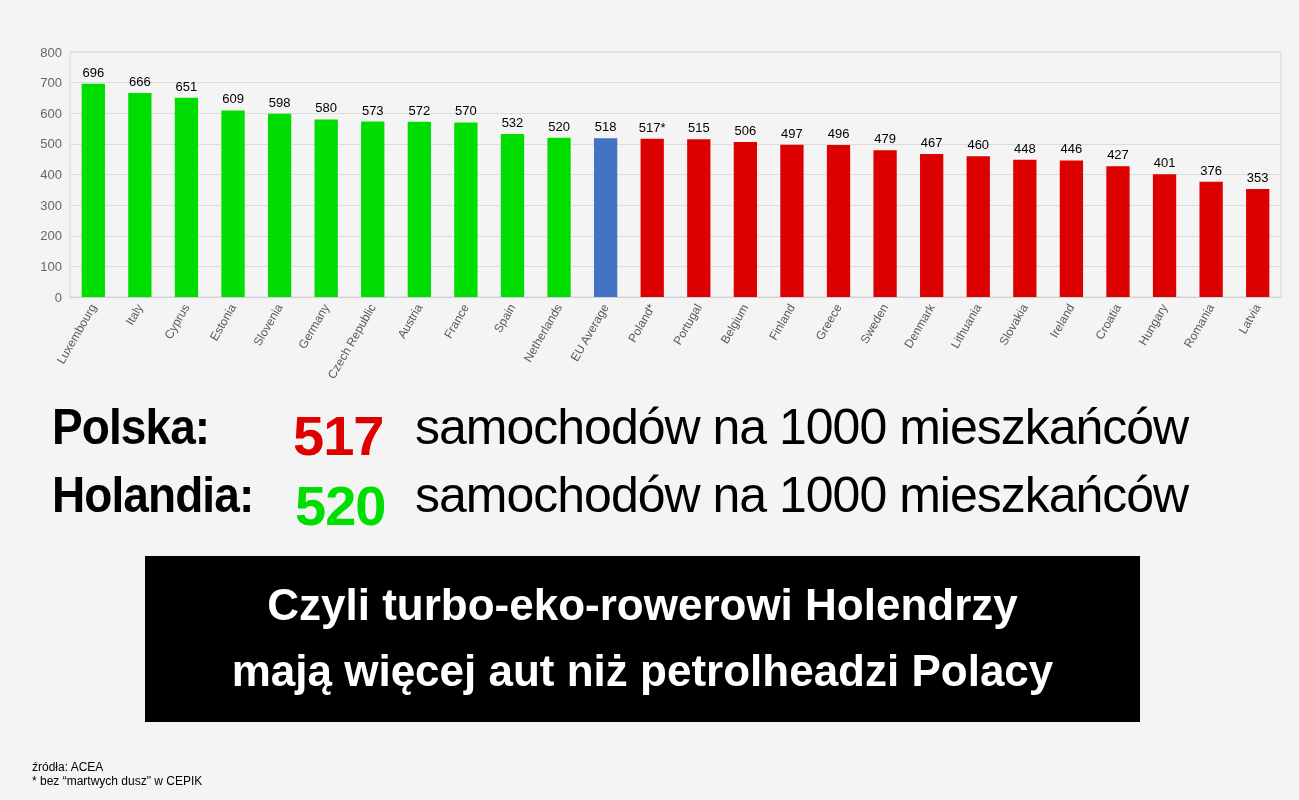 Image resolution: width=1299 pixels, height=800 pixels. I want to click on data-label: 598, so click(279, 102).